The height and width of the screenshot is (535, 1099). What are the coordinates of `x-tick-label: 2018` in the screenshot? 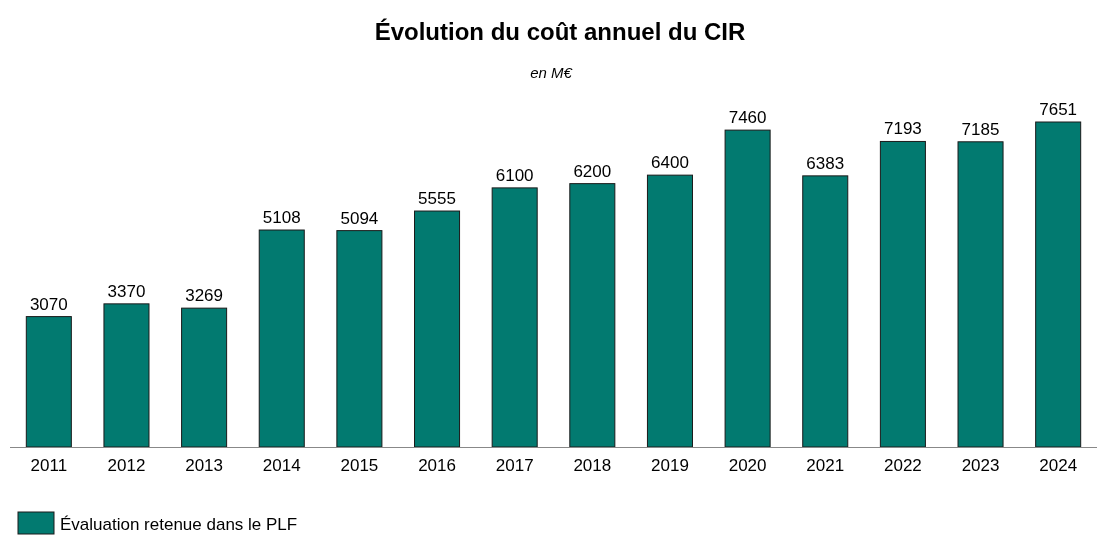 It's located at (592, 466).